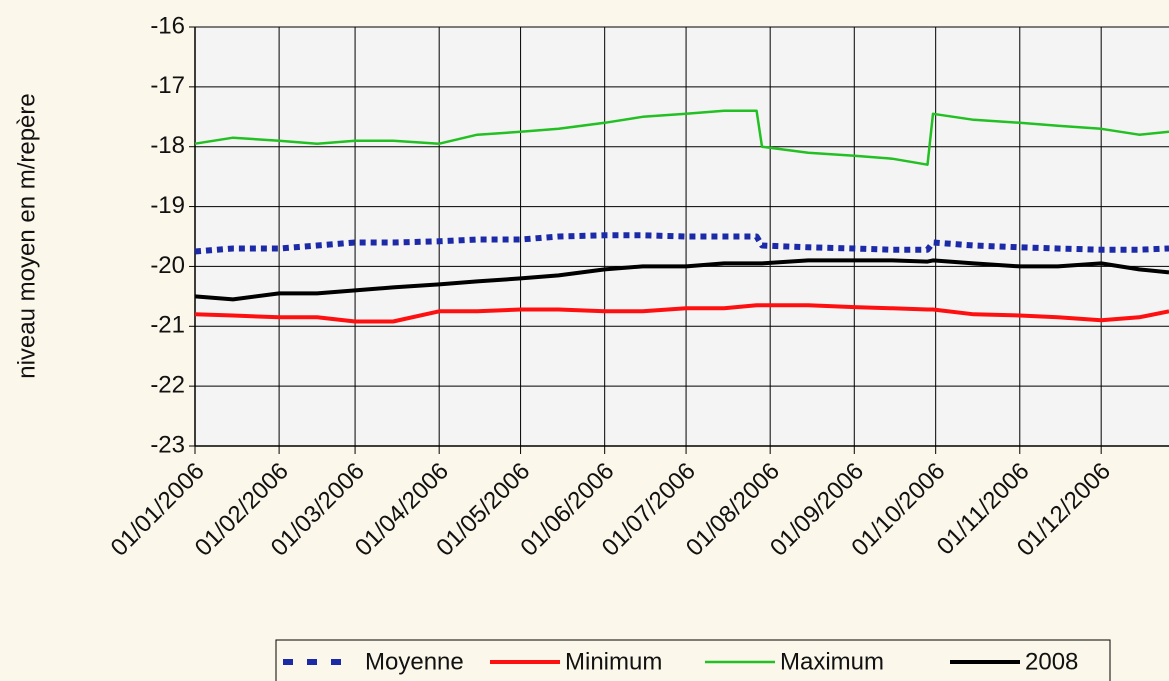 This screenshot has height=681, width=1169. Describe the element at coordinates (414, 661) in the screenshot. I see `legend-label: Moyenne` at that location.